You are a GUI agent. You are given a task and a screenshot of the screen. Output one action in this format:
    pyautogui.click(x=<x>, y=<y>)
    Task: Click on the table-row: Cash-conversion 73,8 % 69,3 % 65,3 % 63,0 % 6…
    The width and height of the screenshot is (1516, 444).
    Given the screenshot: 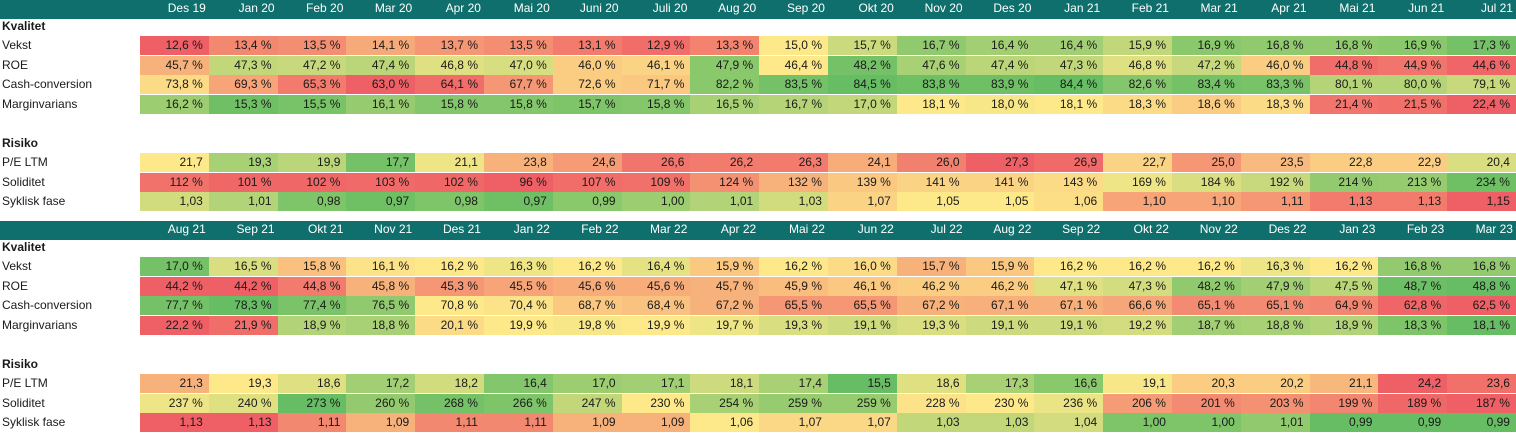 What is the action you would take?
    pyautogui.click(x=758, y=84)
    